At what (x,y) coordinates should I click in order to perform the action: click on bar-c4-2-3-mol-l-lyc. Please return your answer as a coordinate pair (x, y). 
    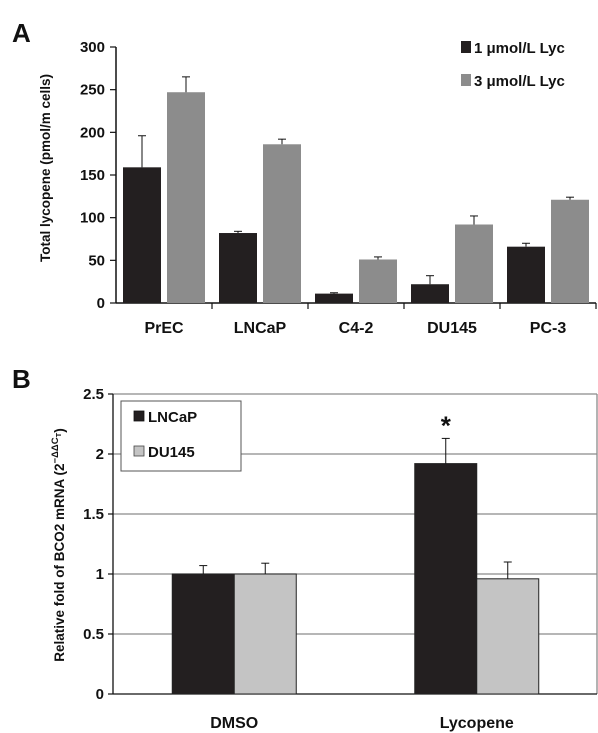
    Looking at the image, I should click on (378, 281).